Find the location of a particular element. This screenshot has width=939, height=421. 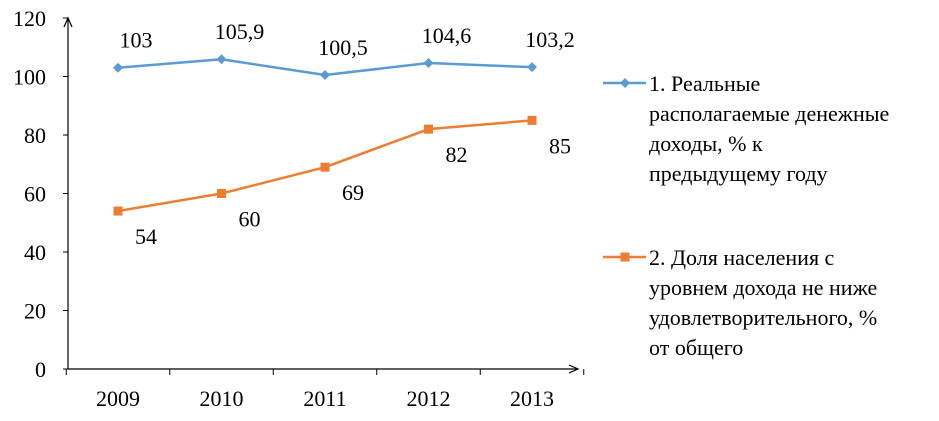

x-tick-label: 2009 is located at coordinates (118, 398).